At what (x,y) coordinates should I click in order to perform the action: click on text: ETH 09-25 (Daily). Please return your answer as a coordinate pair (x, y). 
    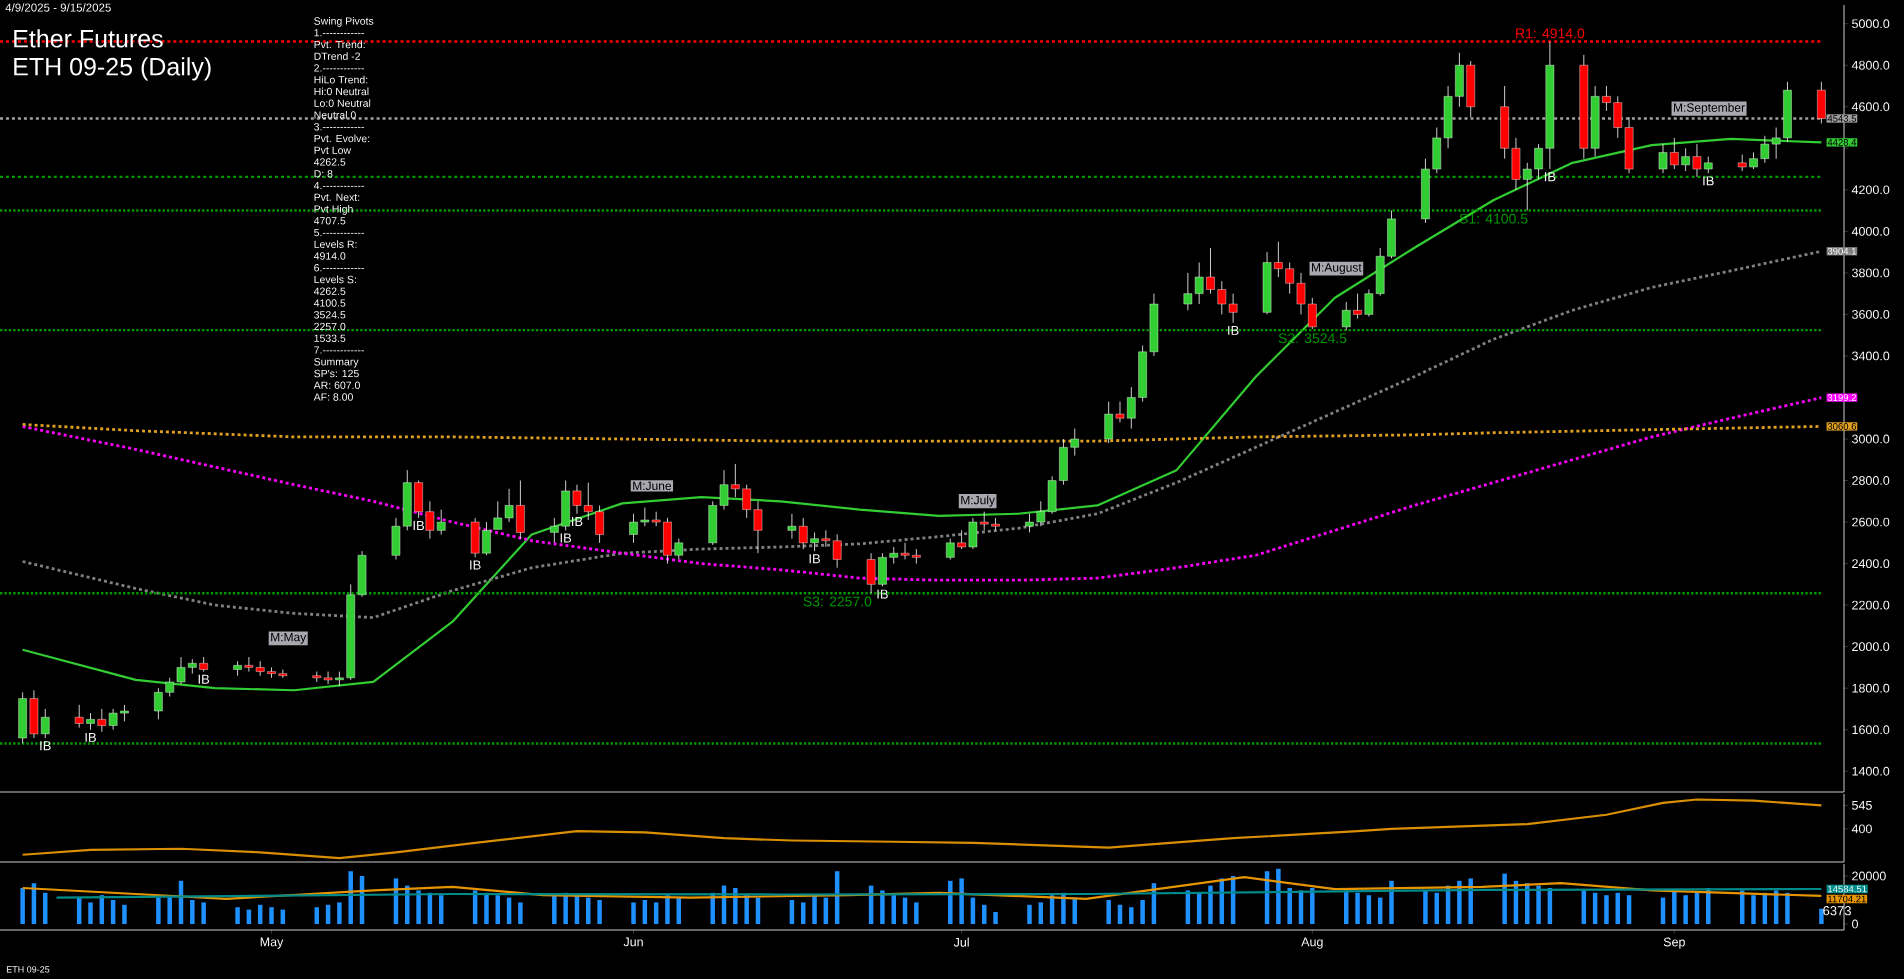
    Looking at the image, I should click on (112, 69).